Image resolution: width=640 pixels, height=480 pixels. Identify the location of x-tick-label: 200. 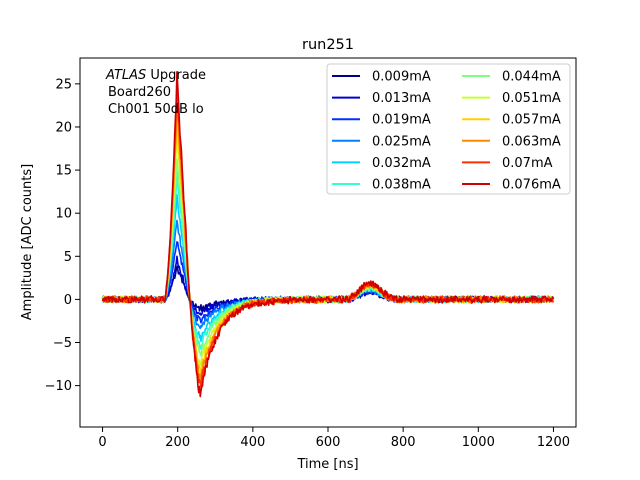
(177, 442).